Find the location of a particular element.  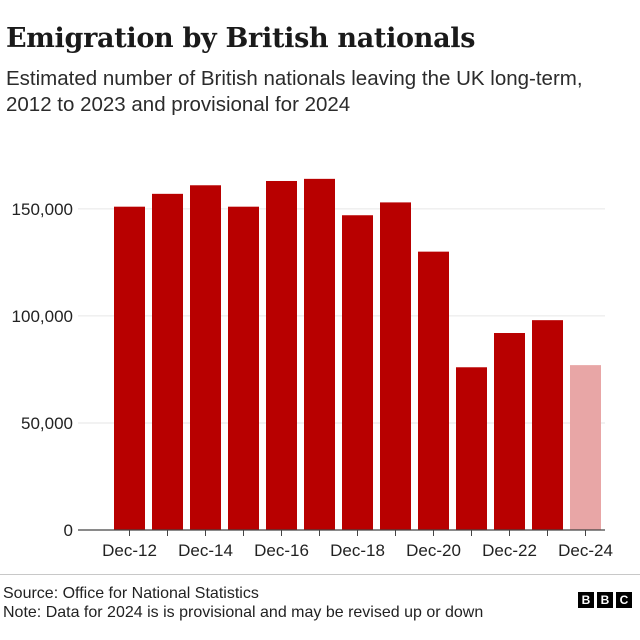

axes is located at coordinates (341, 532).